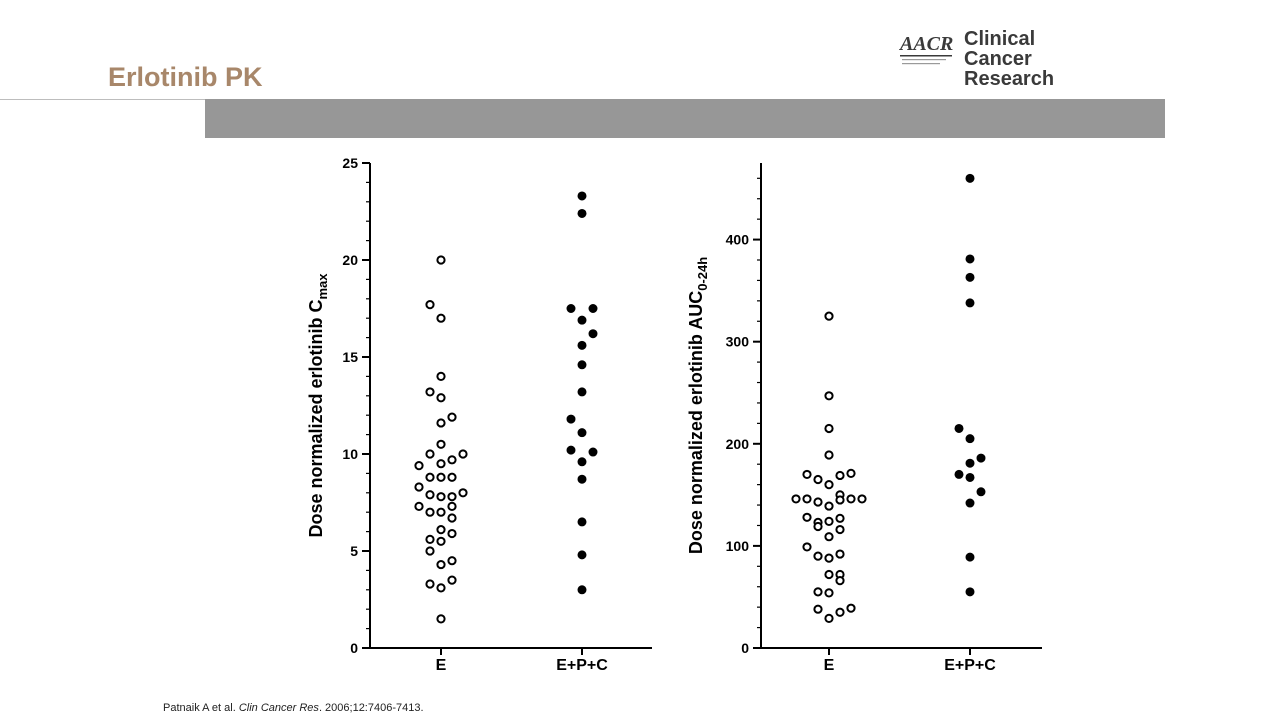  I want to click on y-tick-label: 25, so click(350, 163).